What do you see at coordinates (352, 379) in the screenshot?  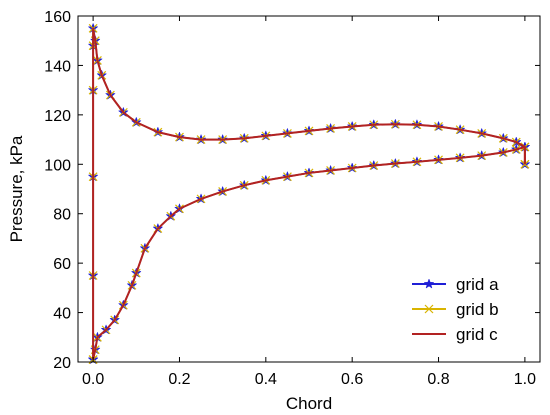 I see `x-tick-label: 0.6` at bounding box center [352, 379].